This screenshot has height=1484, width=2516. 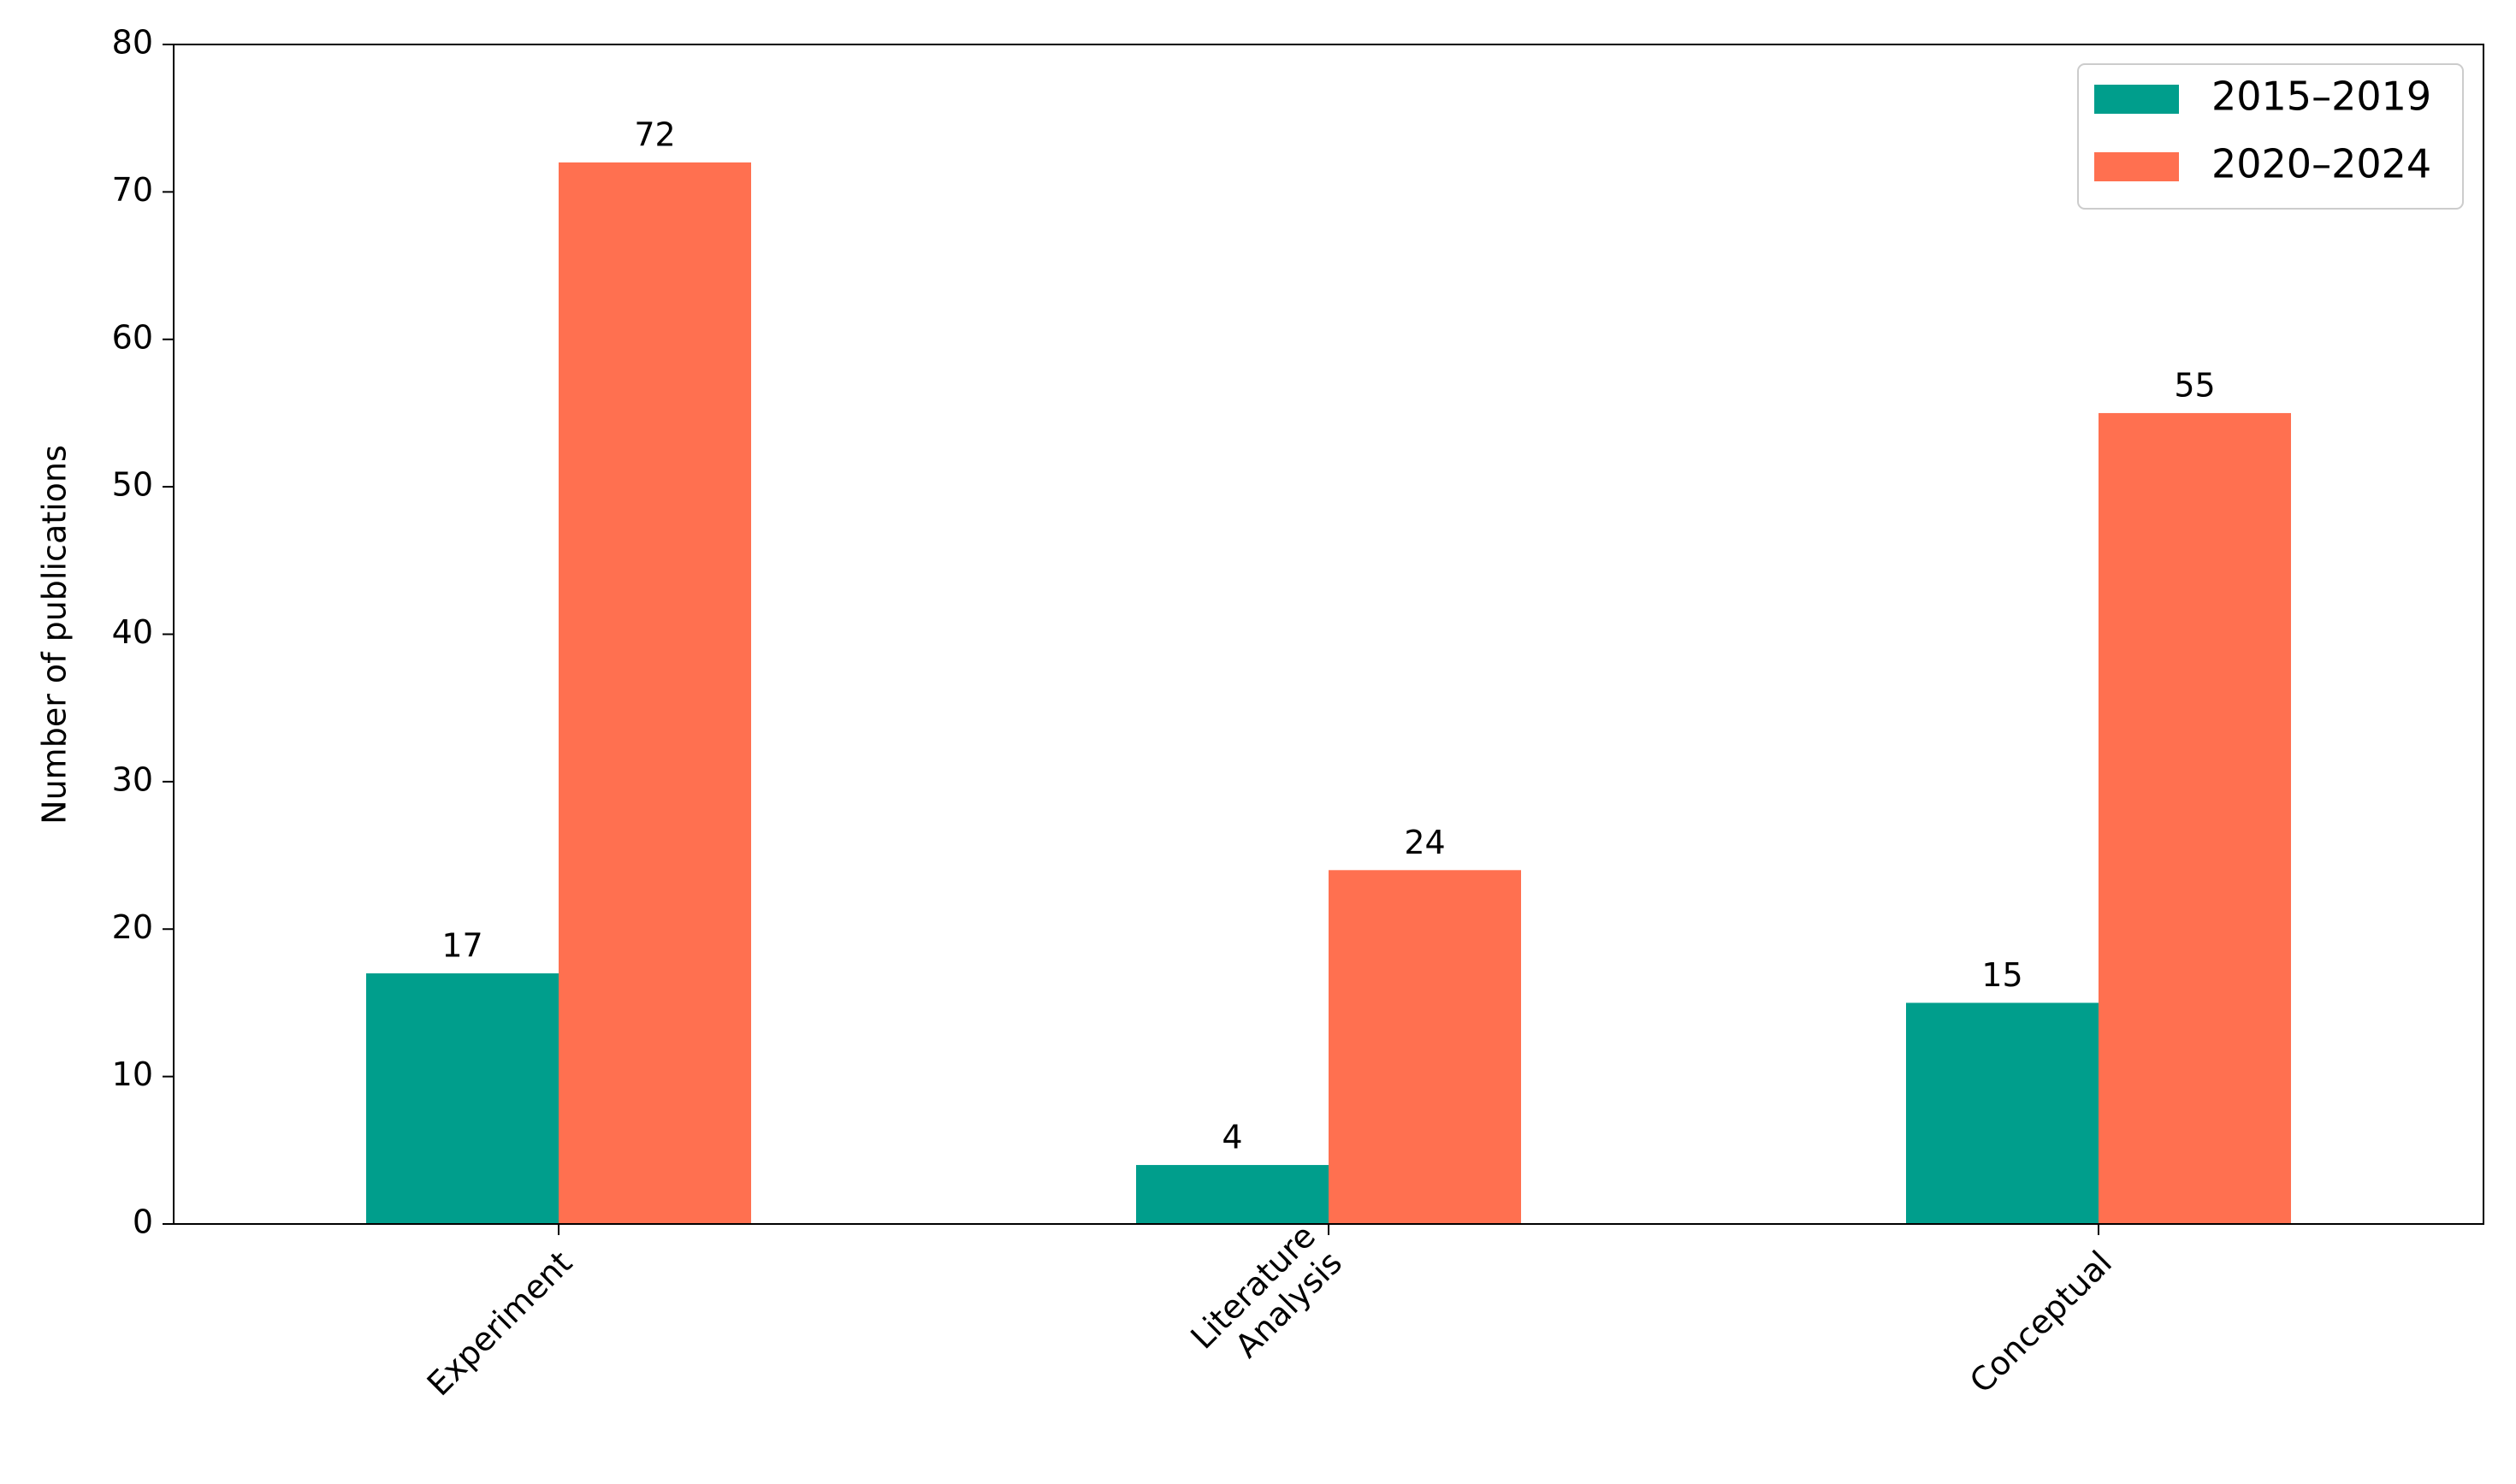 What do you see at coordinates (1266, 1300) in the screenshot?
I see `x-tick-label: LiteratureAnalysis` at bounding box center [1266, 1300].